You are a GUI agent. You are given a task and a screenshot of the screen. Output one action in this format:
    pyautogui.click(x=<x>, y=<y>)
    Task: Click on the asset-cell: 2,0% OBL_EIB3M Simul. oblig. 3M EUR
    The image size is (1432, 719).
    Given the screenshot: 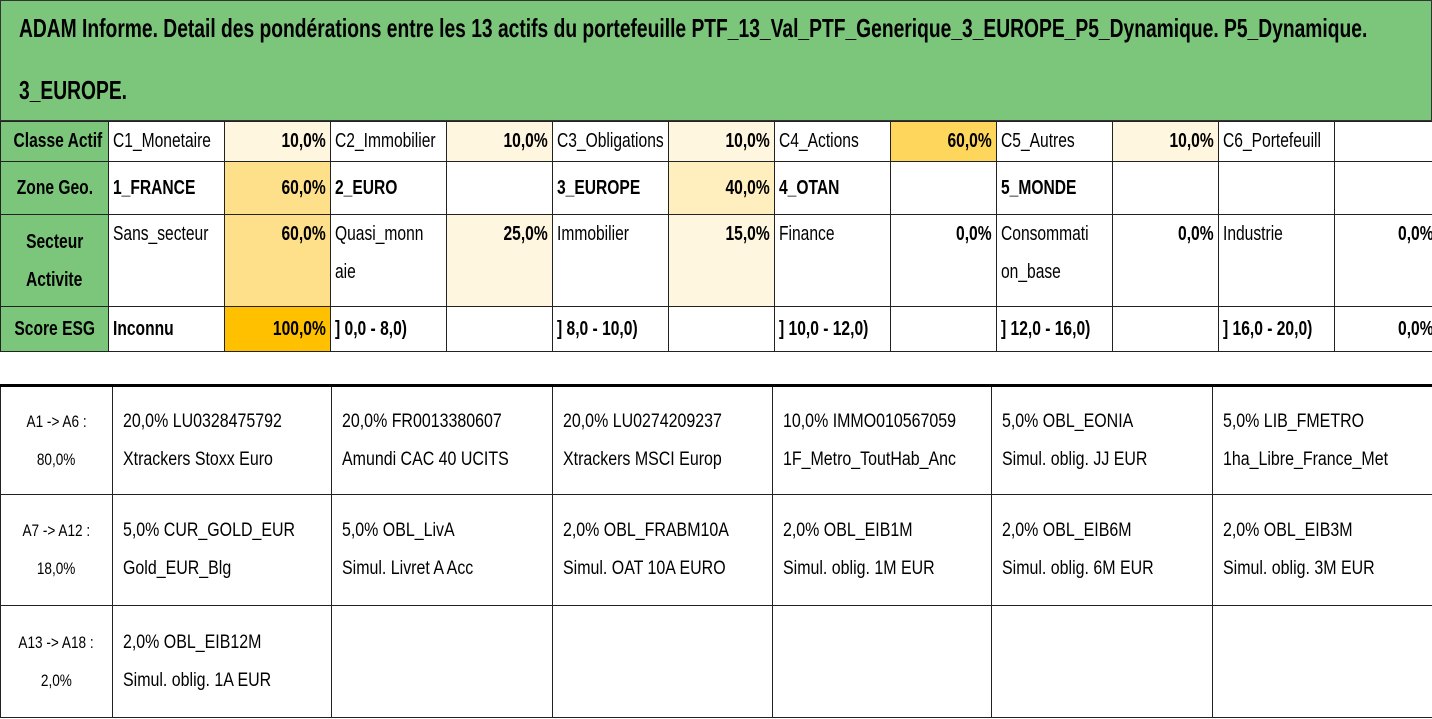 What is the action you would take?
    pyautogui.click(x=1322, y=550)
    